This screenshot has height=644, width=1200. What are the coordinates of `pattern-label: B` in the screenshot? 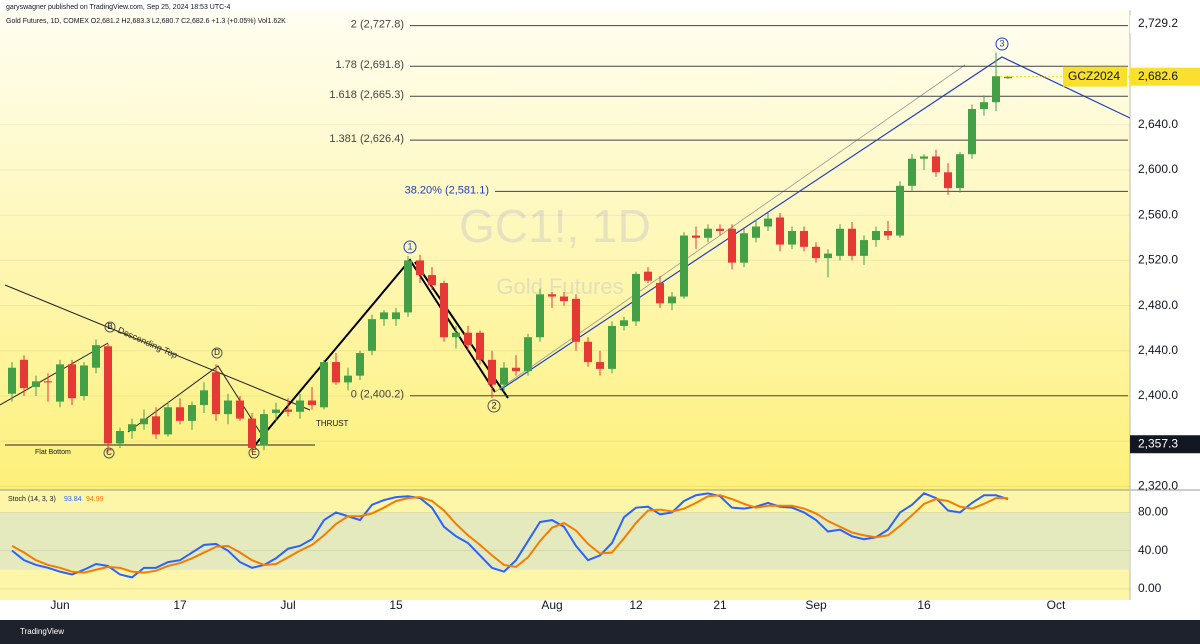 It's located at (109, 326).